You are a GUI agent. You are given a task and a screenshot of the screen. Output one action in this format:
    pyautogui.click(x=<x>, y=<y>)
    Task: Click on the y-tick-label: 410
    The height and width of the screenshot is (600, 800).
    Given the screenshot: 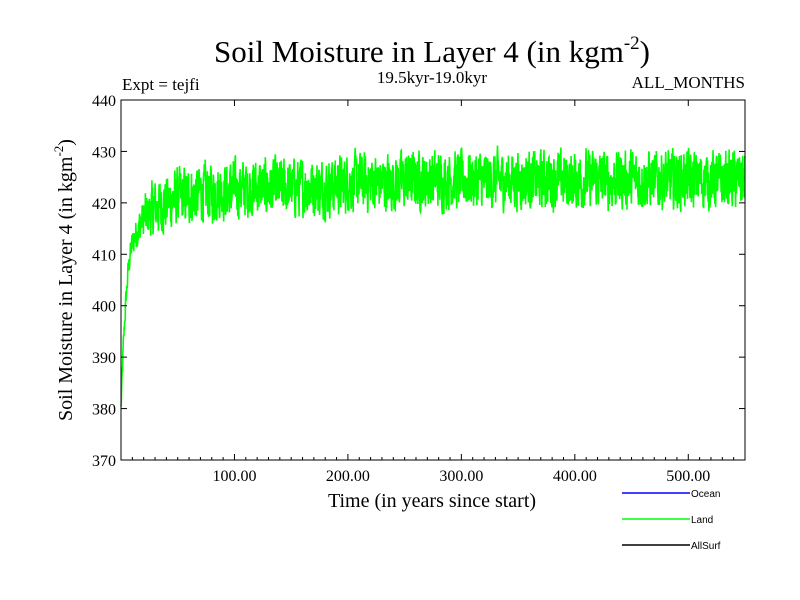 What is the action you would take?
    pyautogui.click(x=104, y=255)
    